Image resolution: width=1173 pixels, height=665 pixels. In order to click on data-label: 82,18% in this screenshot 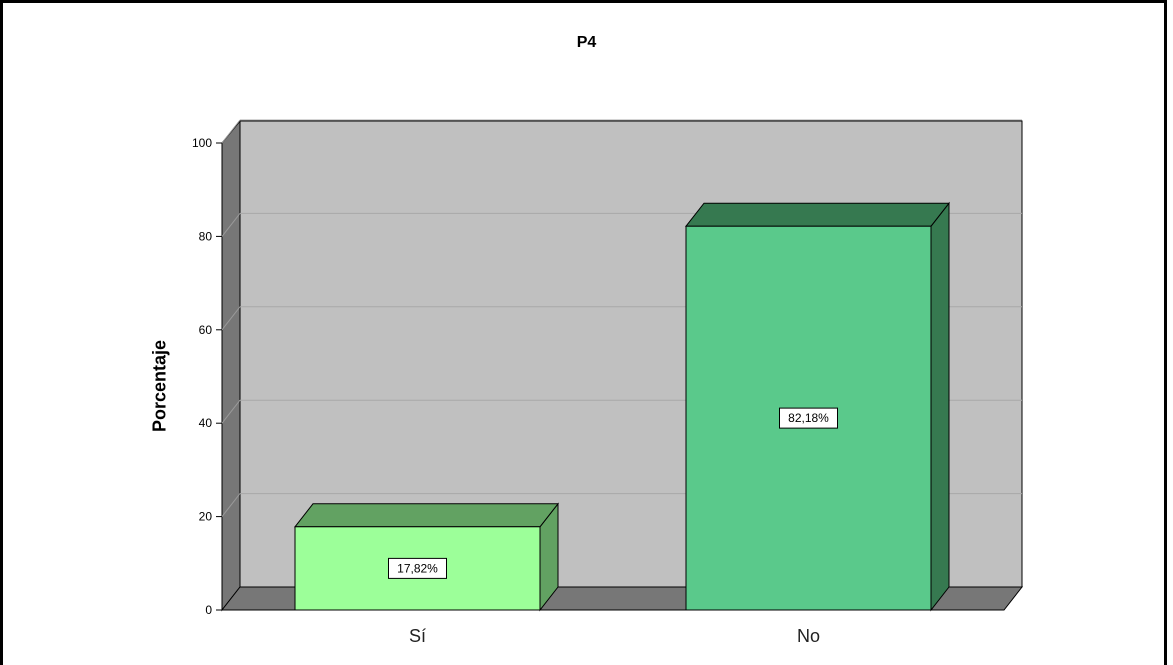, I will do `click(808, 418)`.